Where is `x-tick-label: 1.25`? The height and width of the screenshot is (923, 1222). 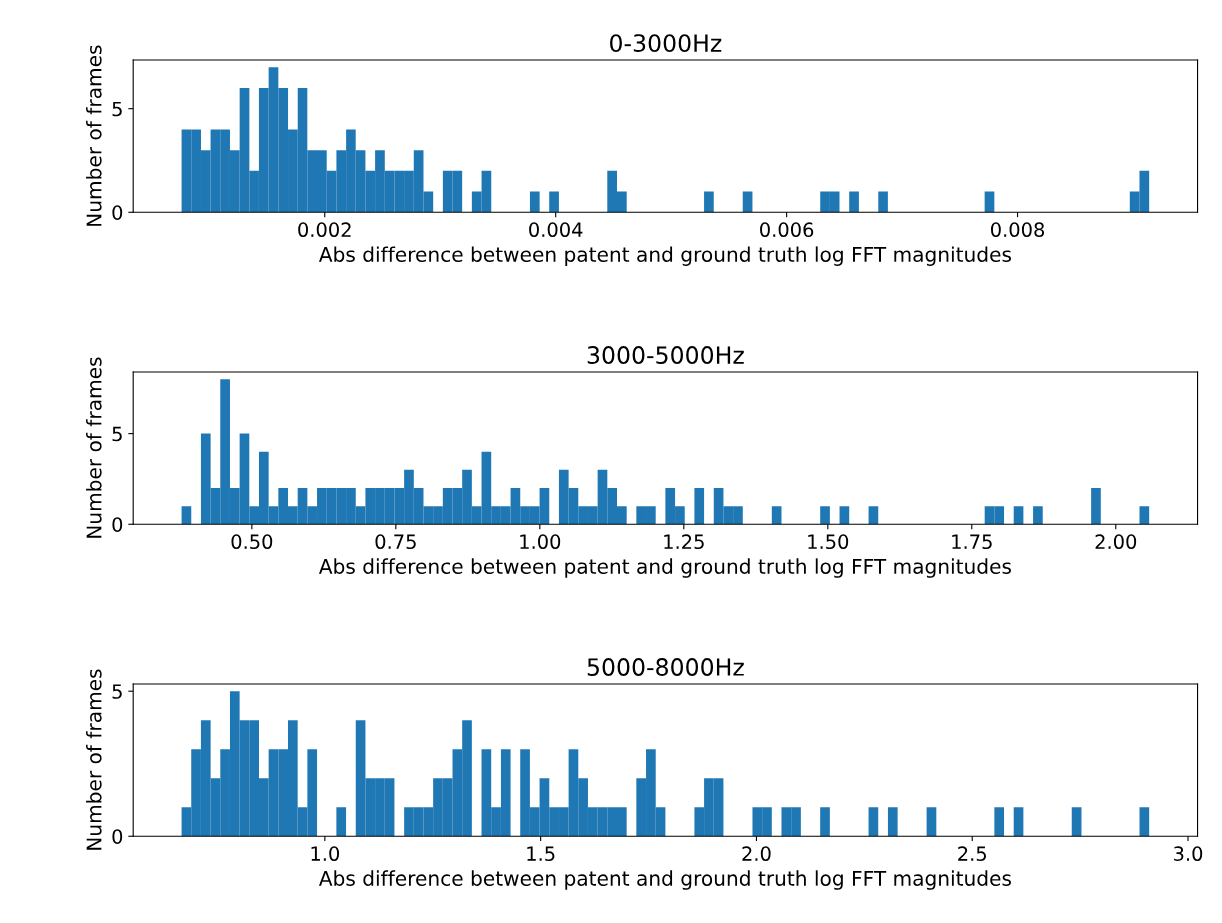
x-tick-label: 1.25 is located at coordinates (684, 542).